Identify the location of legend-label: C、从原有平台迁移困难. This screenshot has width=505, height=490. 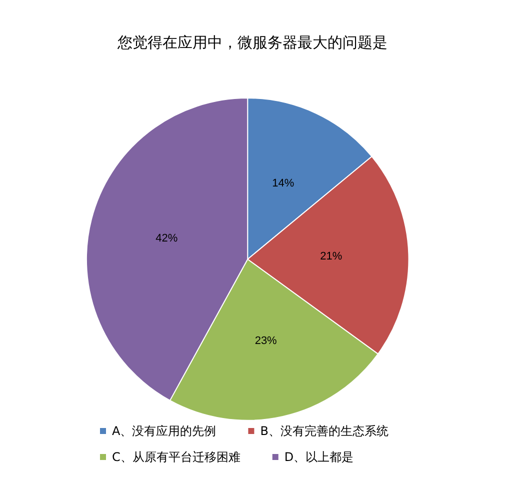
(176, 457).